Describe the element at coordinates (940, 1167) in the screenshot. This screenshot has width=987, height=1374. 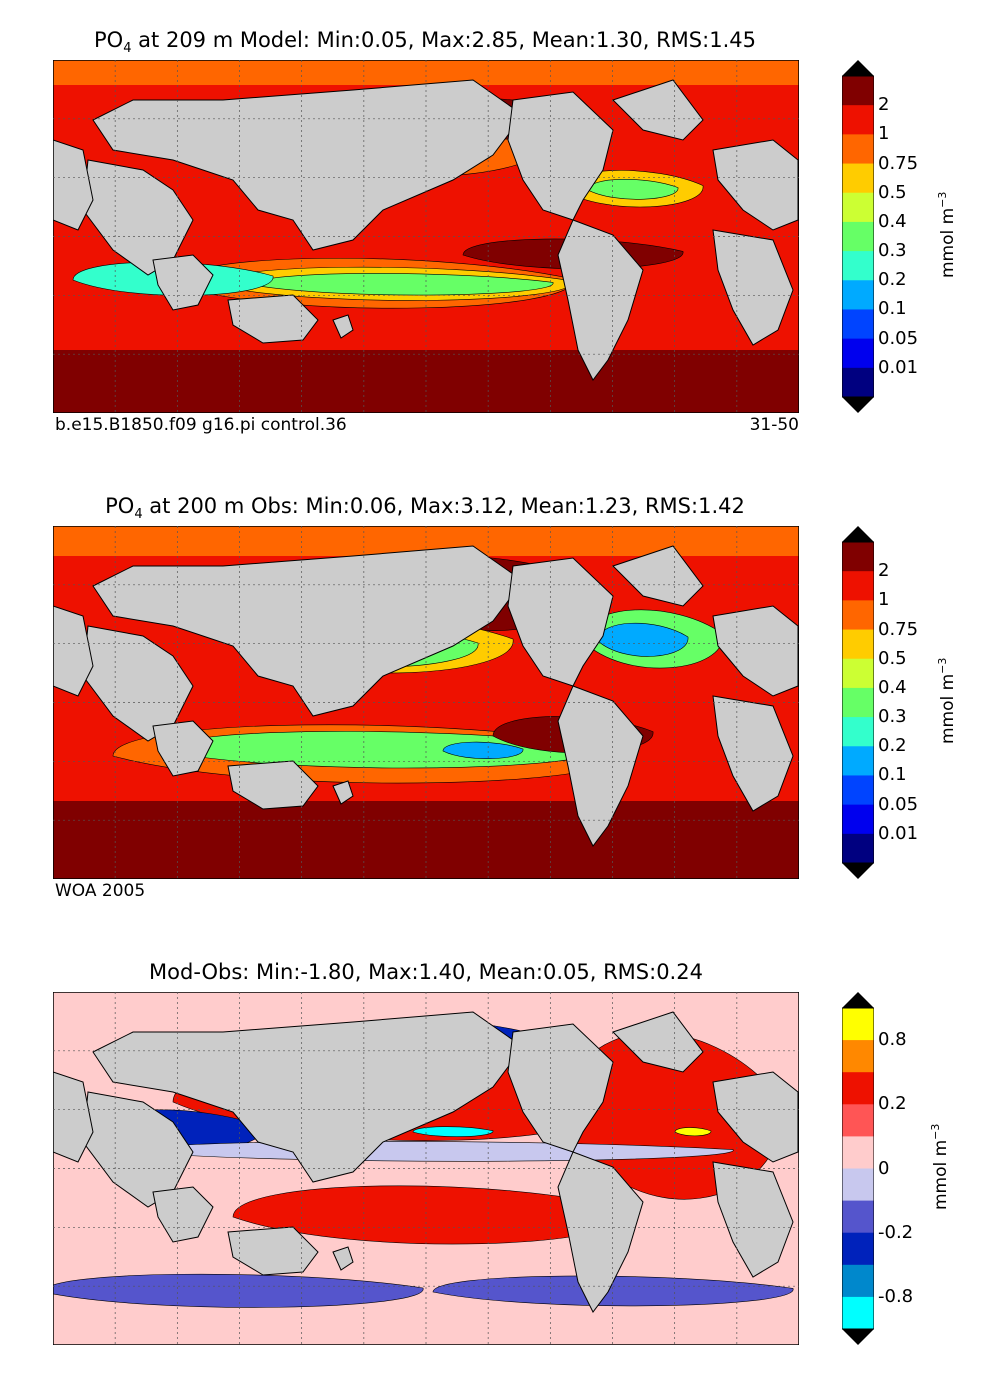
I see `panel3-colorbar-unit: mmol m−3` at that location.